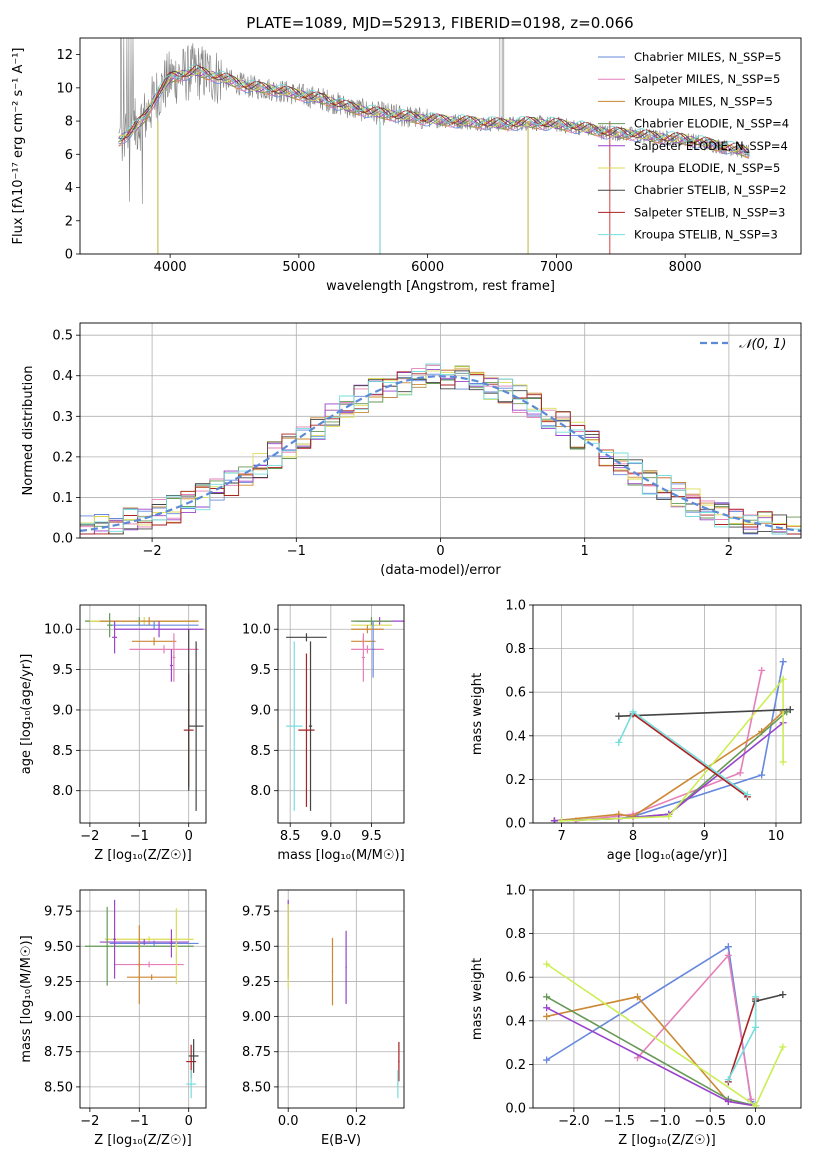 This screenshot has height=1170, width=819. Describe the element at coordinates (62, 336) in the screenshot. I see `y-tick-label: 0.5` at that location.